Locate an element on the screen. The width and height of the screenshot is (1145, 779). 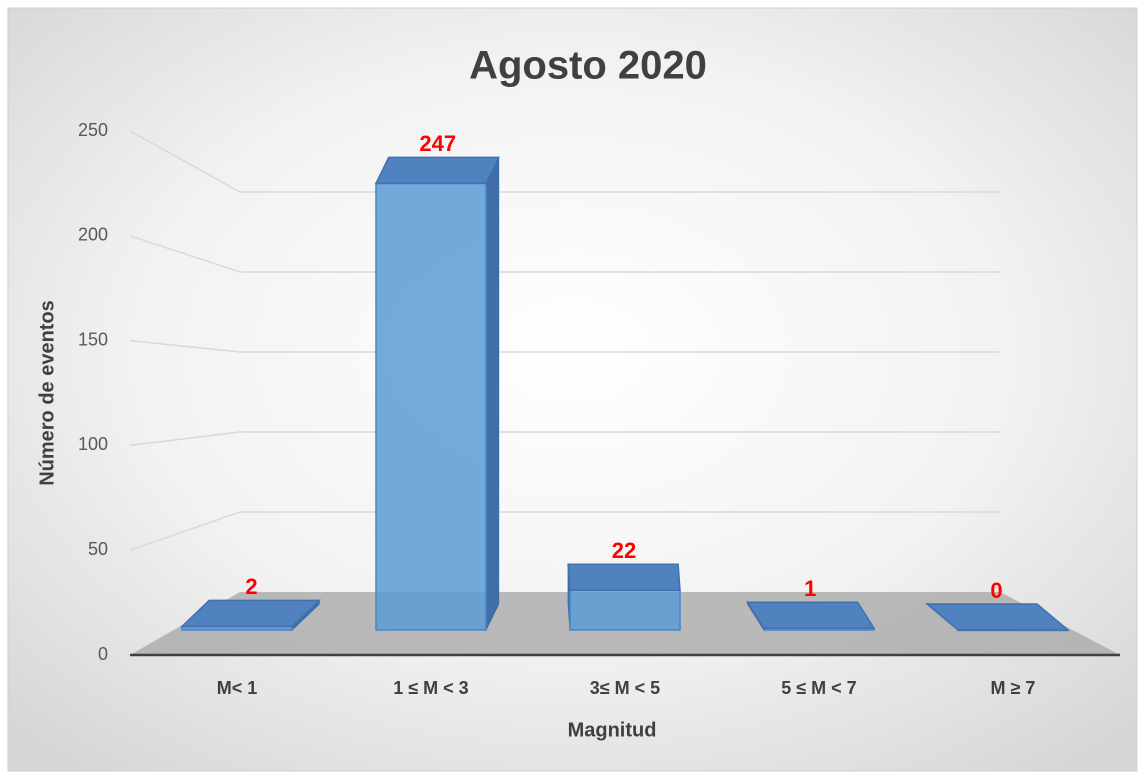
y-tick-label: 200 is located at coordinates (93, 235).